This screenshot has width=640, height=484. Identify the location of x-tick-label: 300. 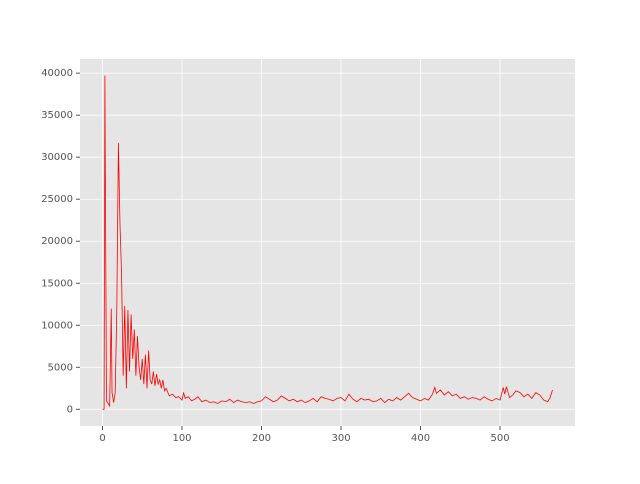
(340, 438).